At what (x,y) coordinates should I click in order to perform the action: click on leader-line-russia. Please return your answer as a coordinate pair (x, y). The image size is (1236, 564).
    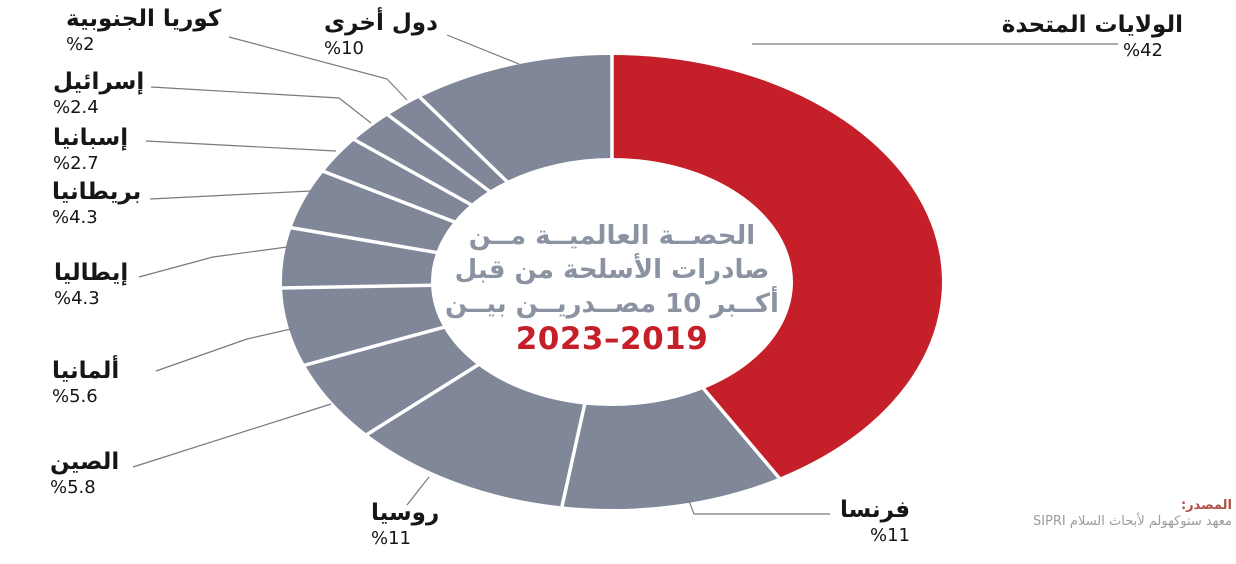
    Looking at the image, I should click on (418, 491).